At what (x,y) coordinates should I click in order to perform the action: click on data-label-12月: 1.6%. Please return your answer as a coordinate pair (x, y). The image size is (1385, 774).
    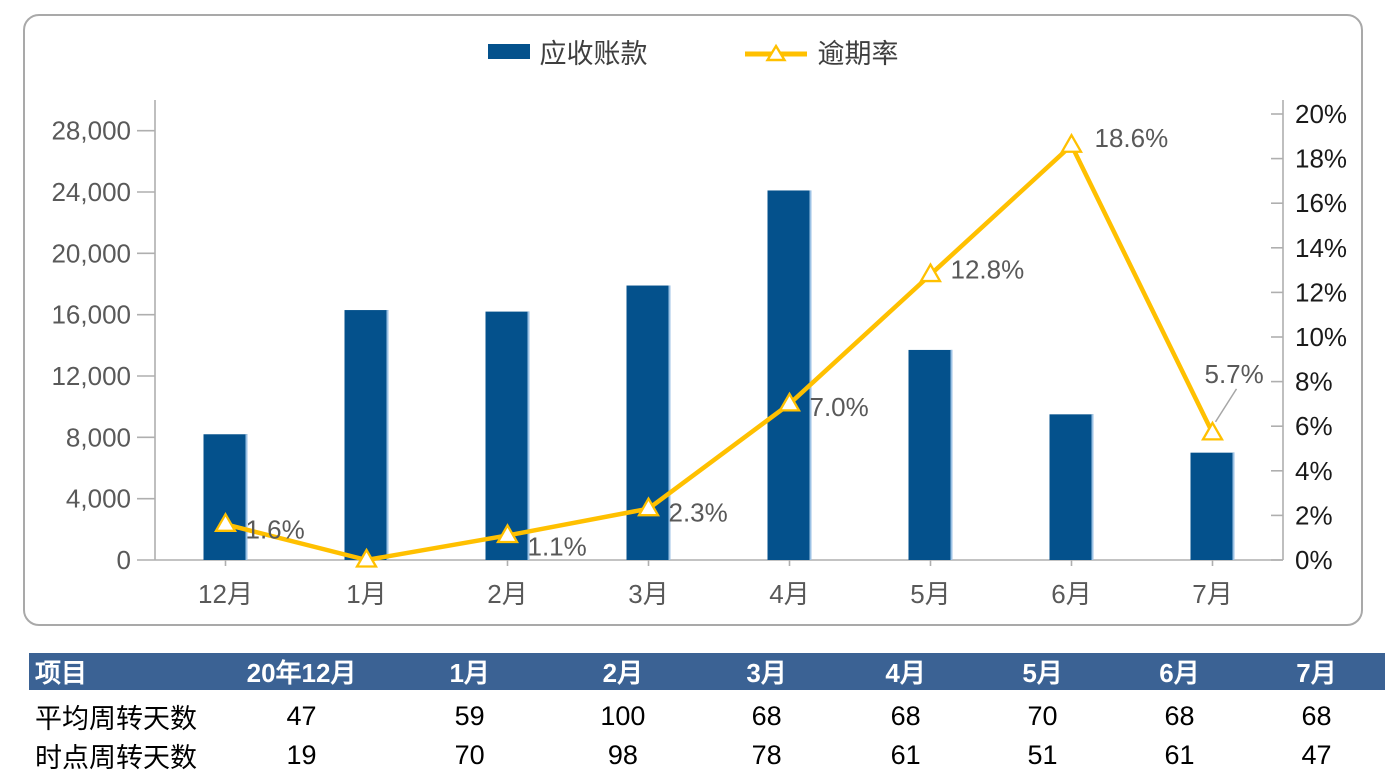
    Looking at the image, I should click on (275, 529).